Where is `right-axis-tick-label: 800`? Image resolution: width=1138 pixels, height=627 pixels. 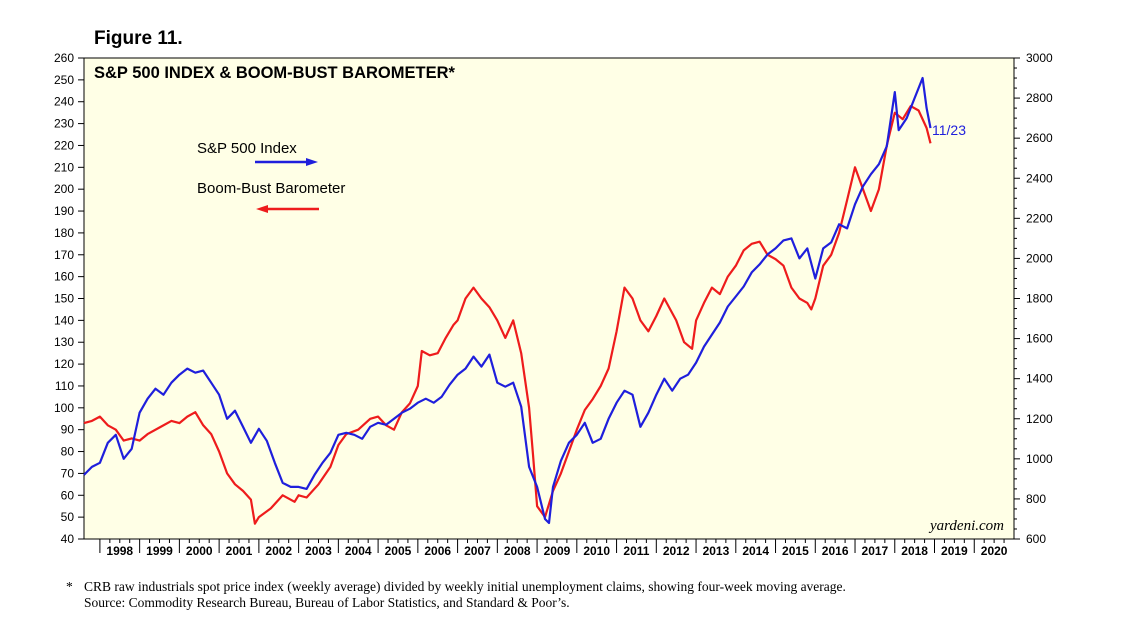
right-axis-tick-label: 800 is located at coordinates (1036, 499).